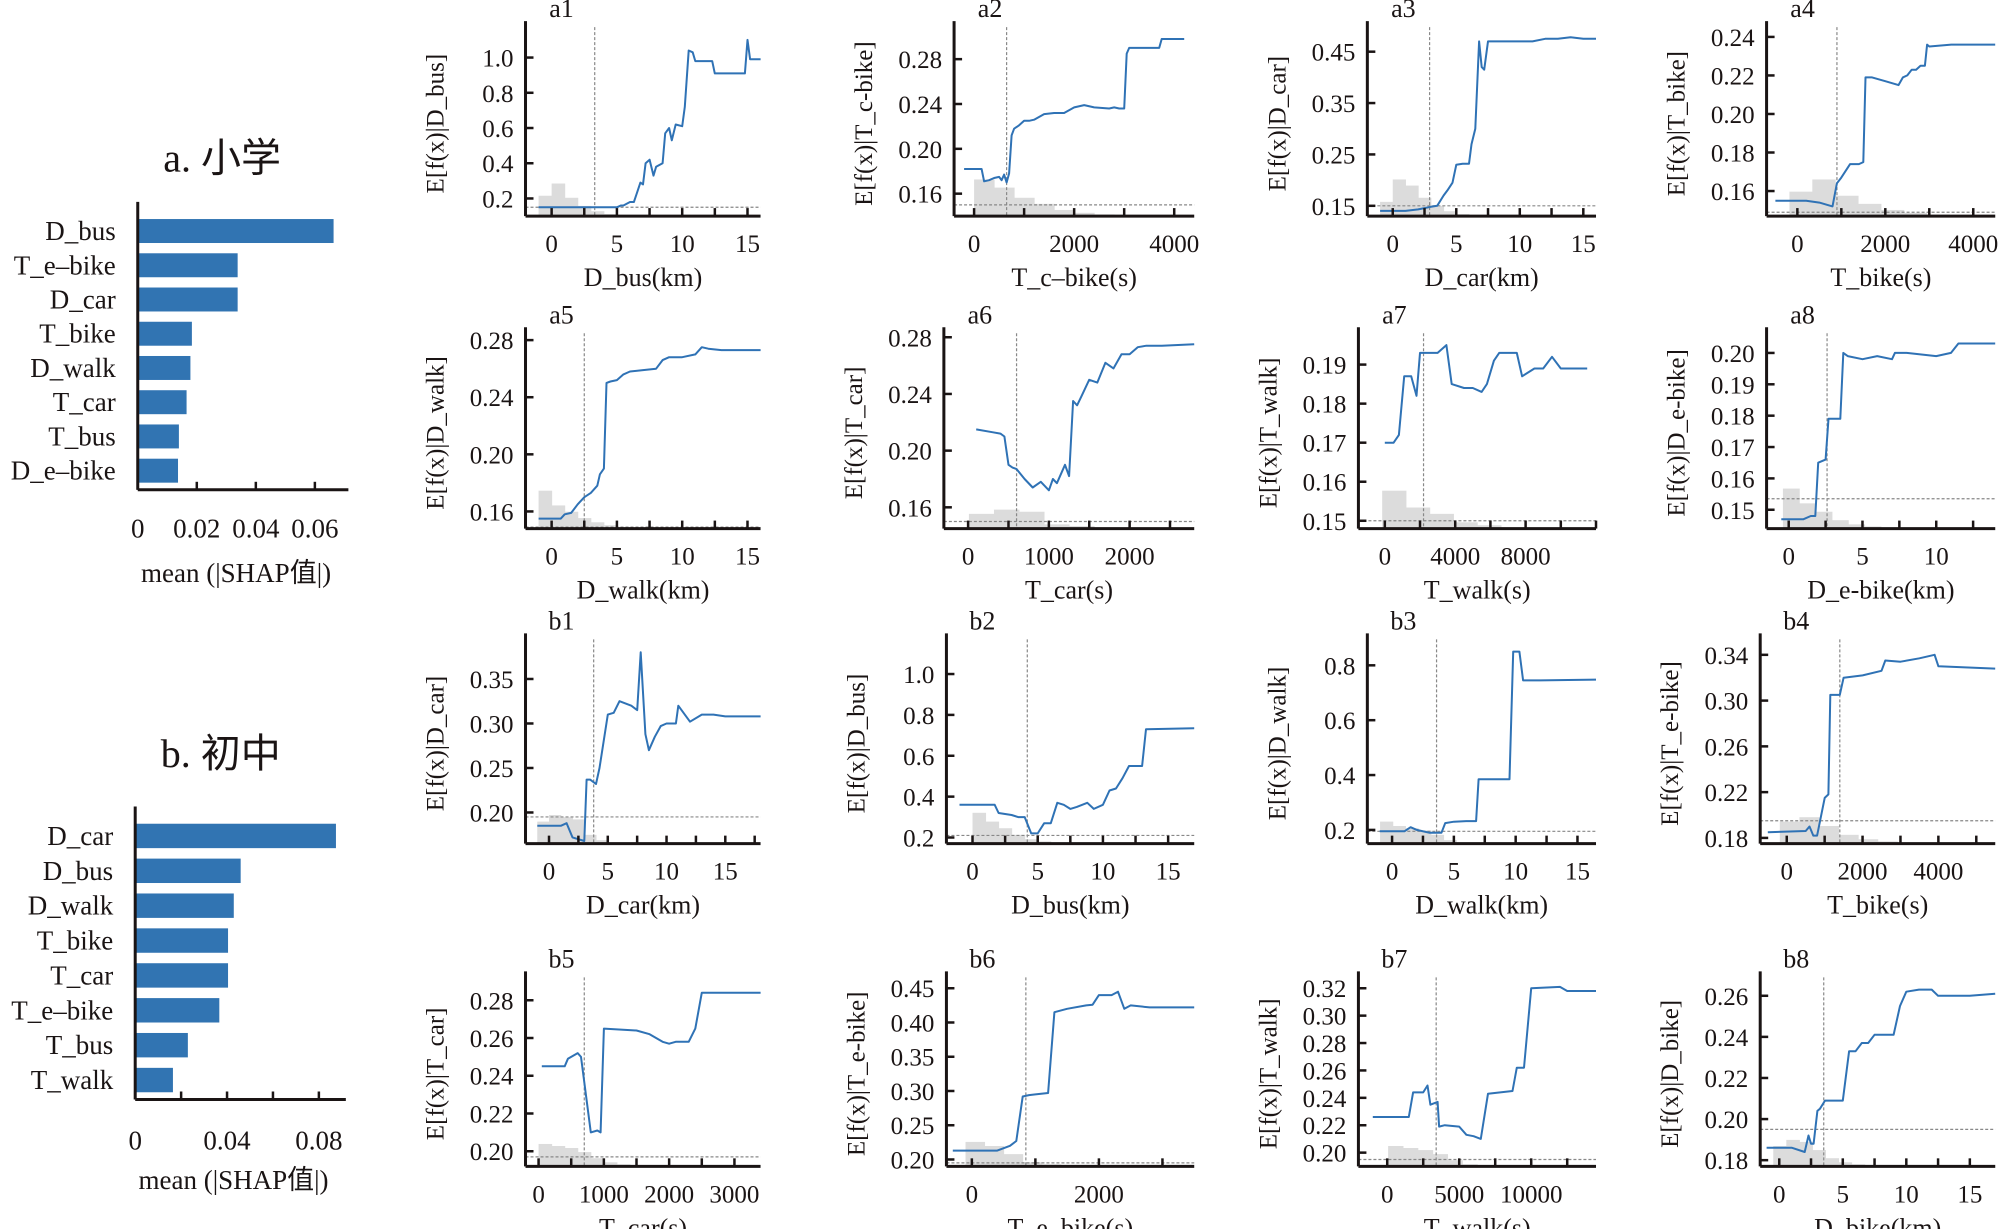 This screenshot has height=1229, width=2000. I want to click on bar-category-label: T_e–bike, so click(62, 1010).